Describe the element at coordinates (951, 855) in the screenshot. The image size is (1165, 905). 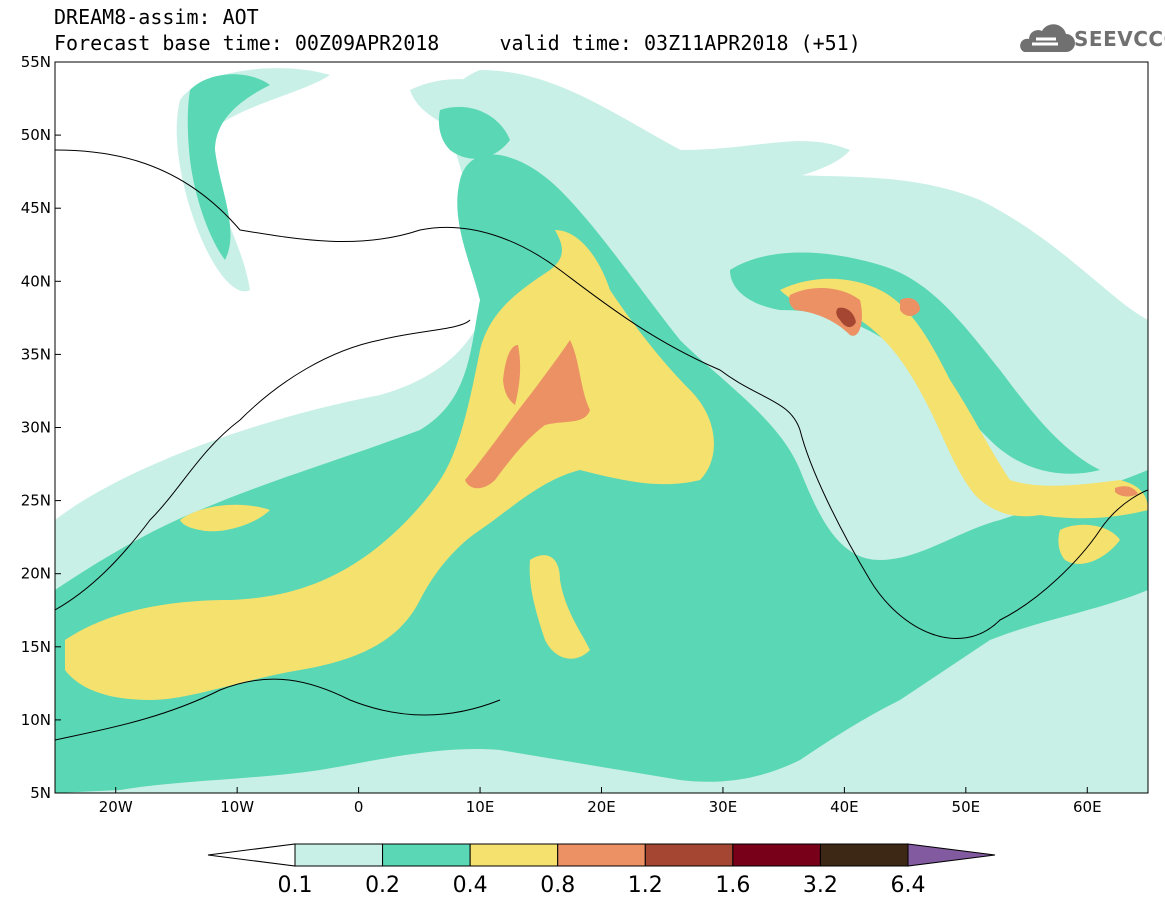
I see `colorbar-high-arrow` at that location.